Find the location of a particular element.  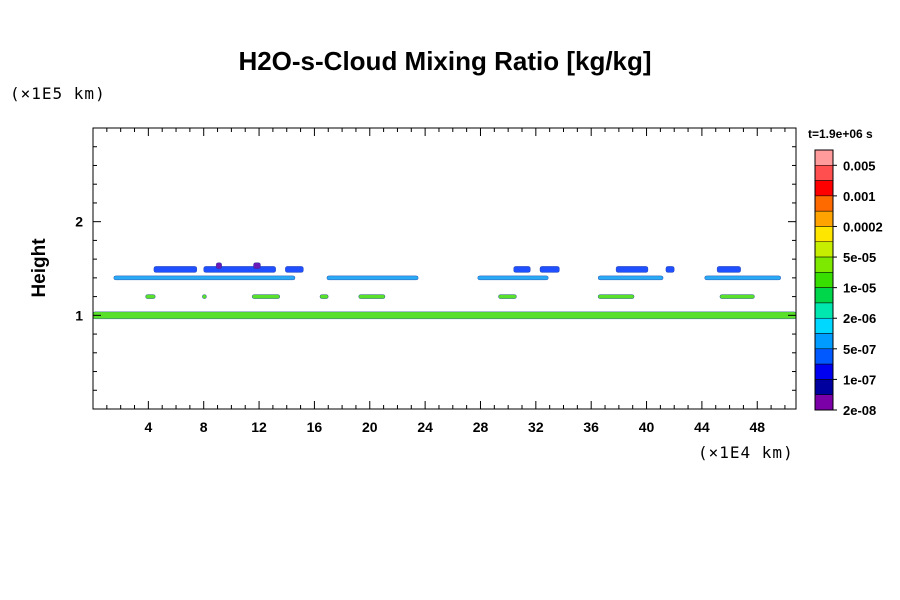

colorbar-frame is located at coordinates (824, 280).